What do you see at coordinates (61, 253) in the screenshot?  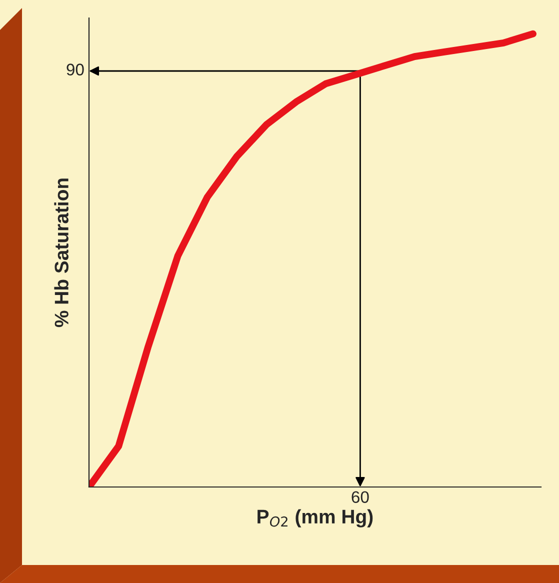 I see `y-axis-title: % Hb Saturation` at bounding box center [61, 253].